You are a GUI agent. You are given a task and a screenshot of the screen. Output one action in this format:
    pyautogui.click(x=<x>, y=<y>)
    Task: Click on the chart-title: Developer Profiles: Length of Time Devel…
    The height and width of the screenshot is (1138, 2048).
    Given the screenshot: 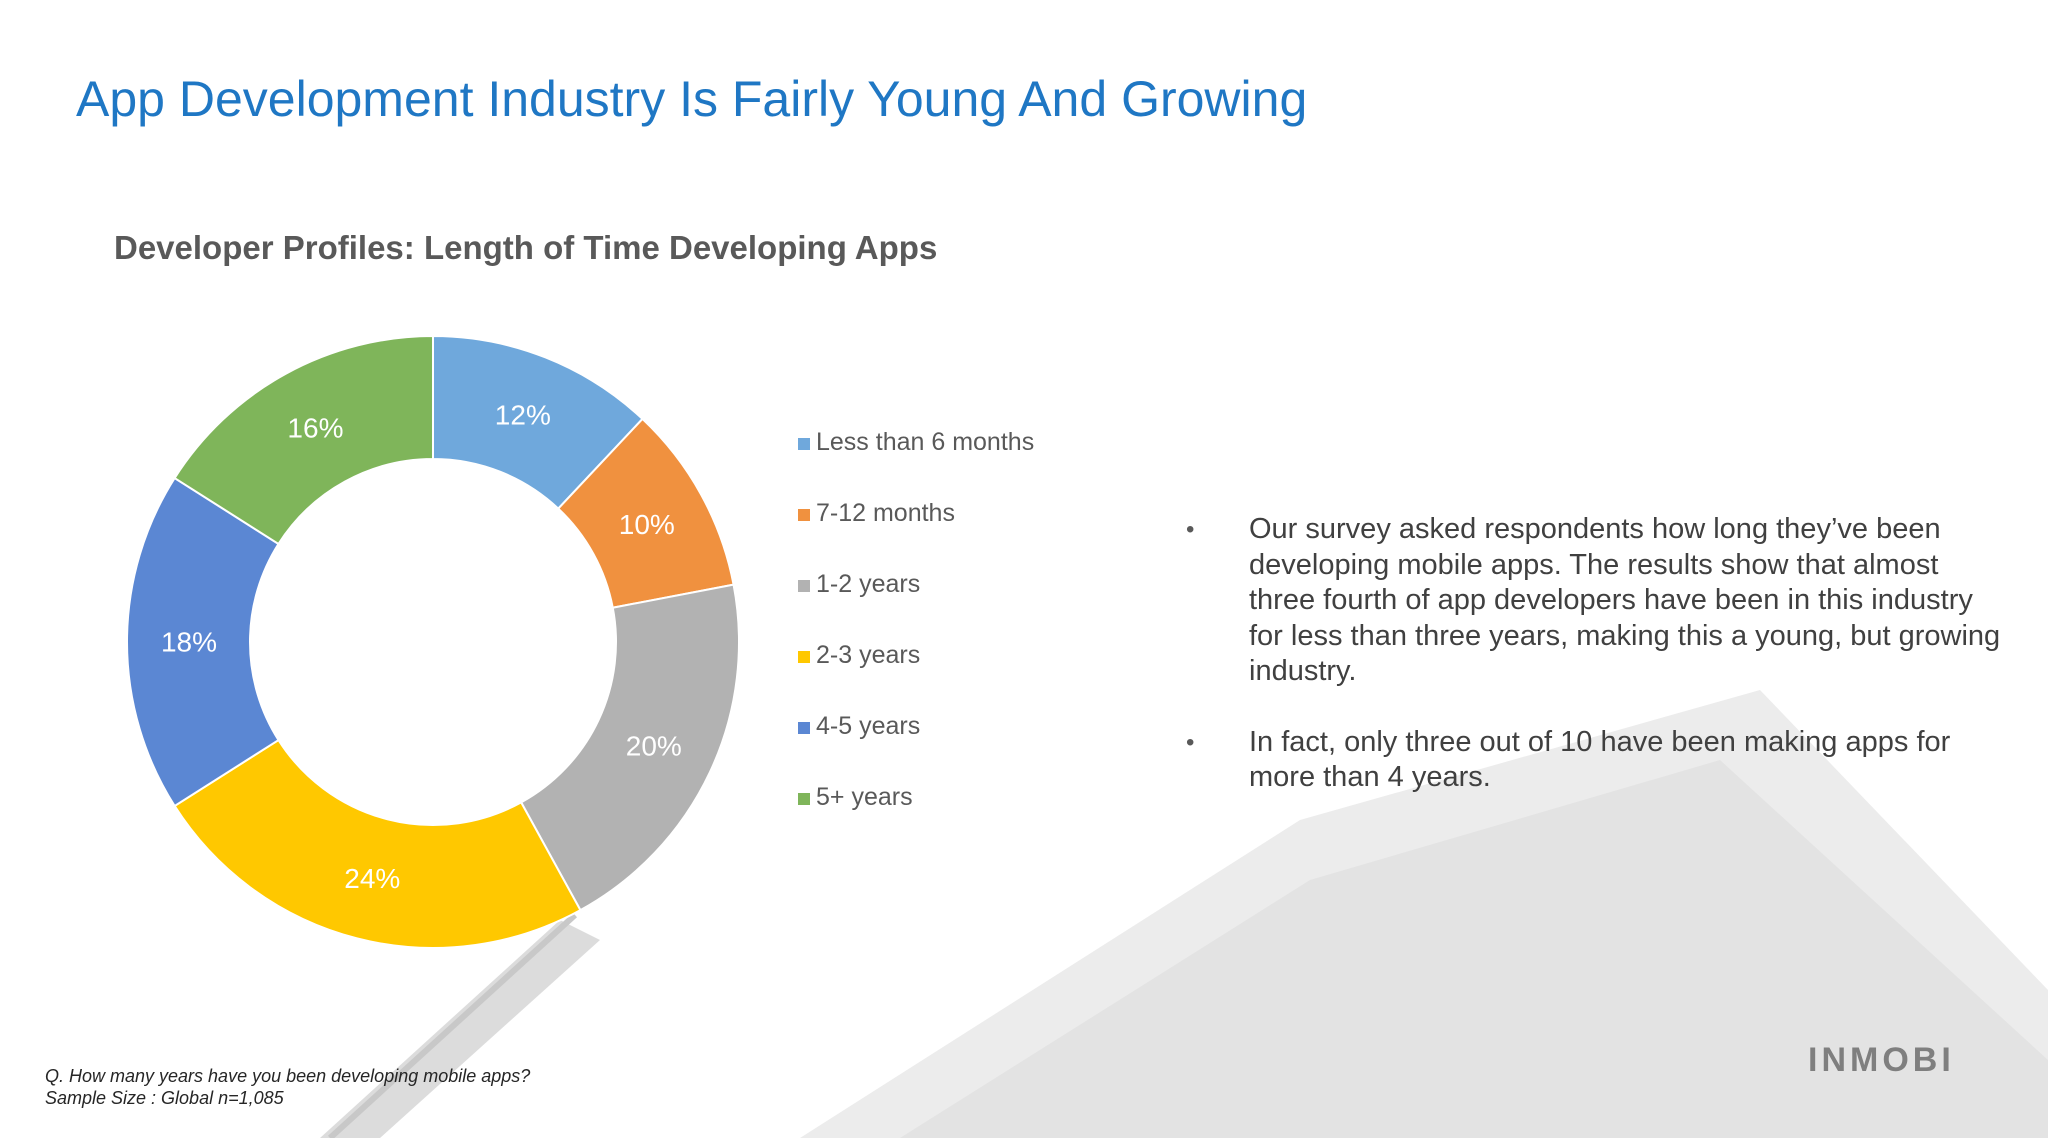 What is the action you would take?
    pyautogui.click(x=526, y=247)
    